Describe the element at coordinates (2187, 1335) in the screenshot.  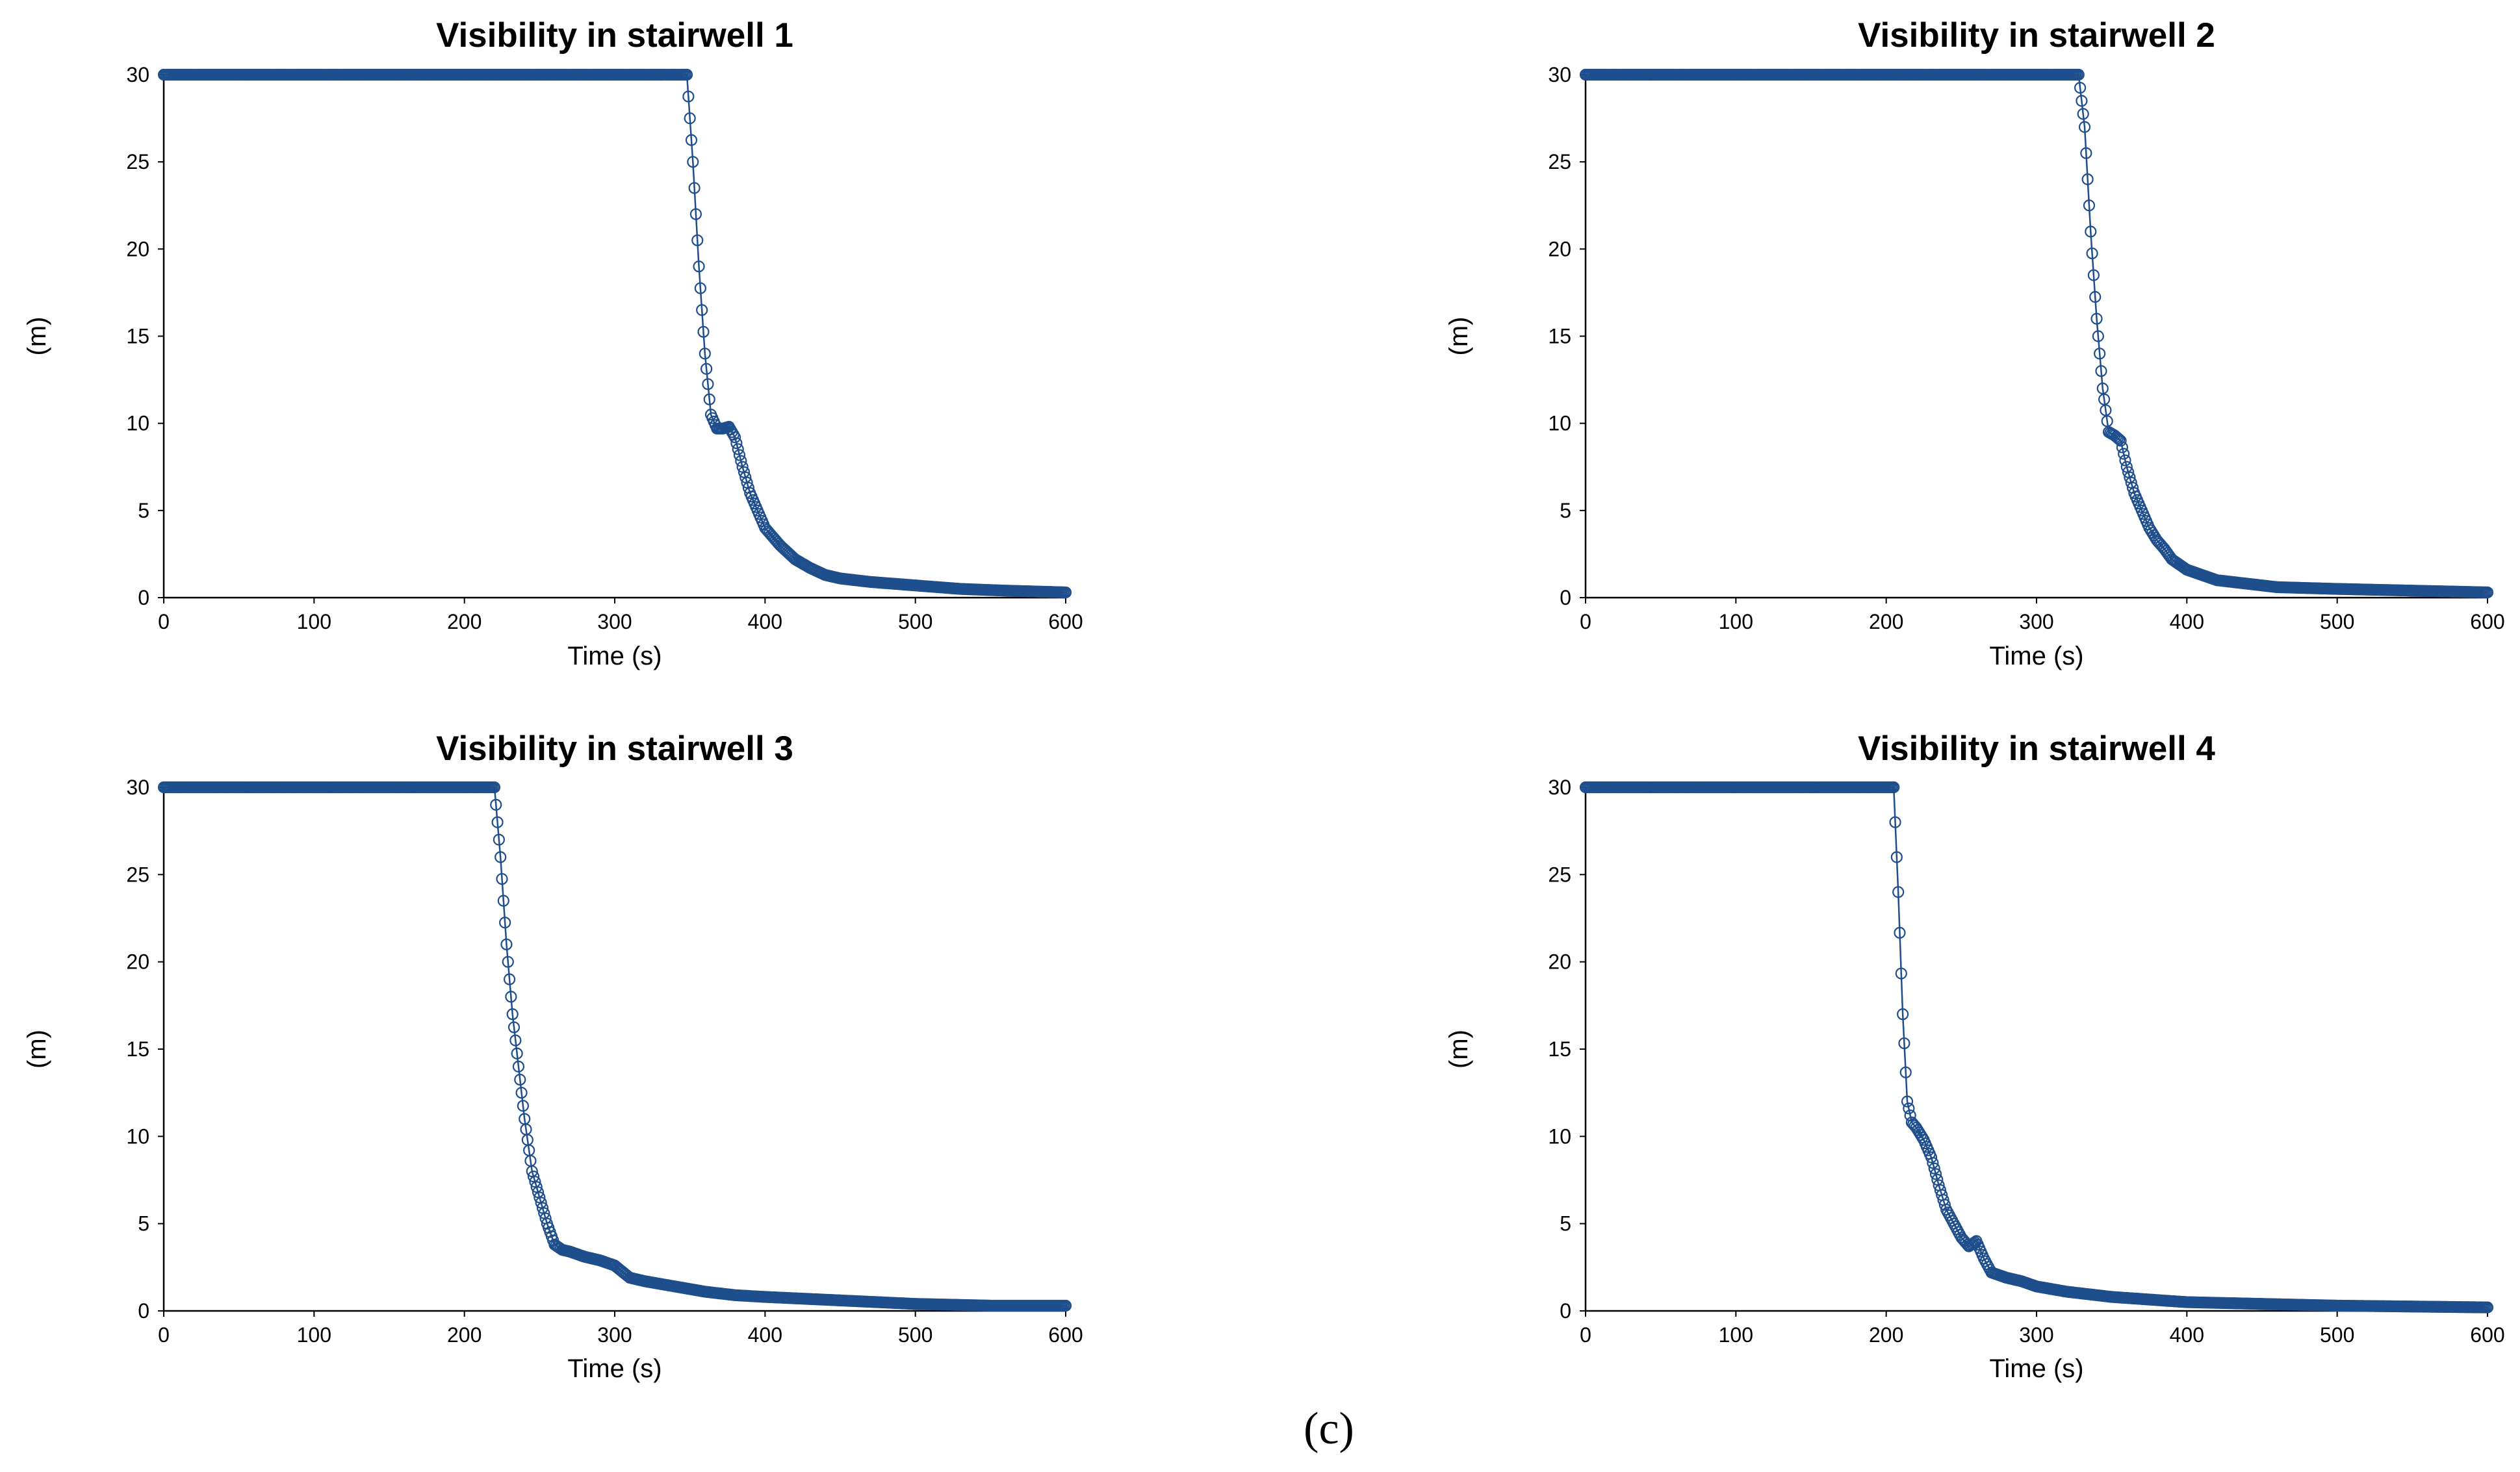
I see `x-tick-label: 400` at that location.